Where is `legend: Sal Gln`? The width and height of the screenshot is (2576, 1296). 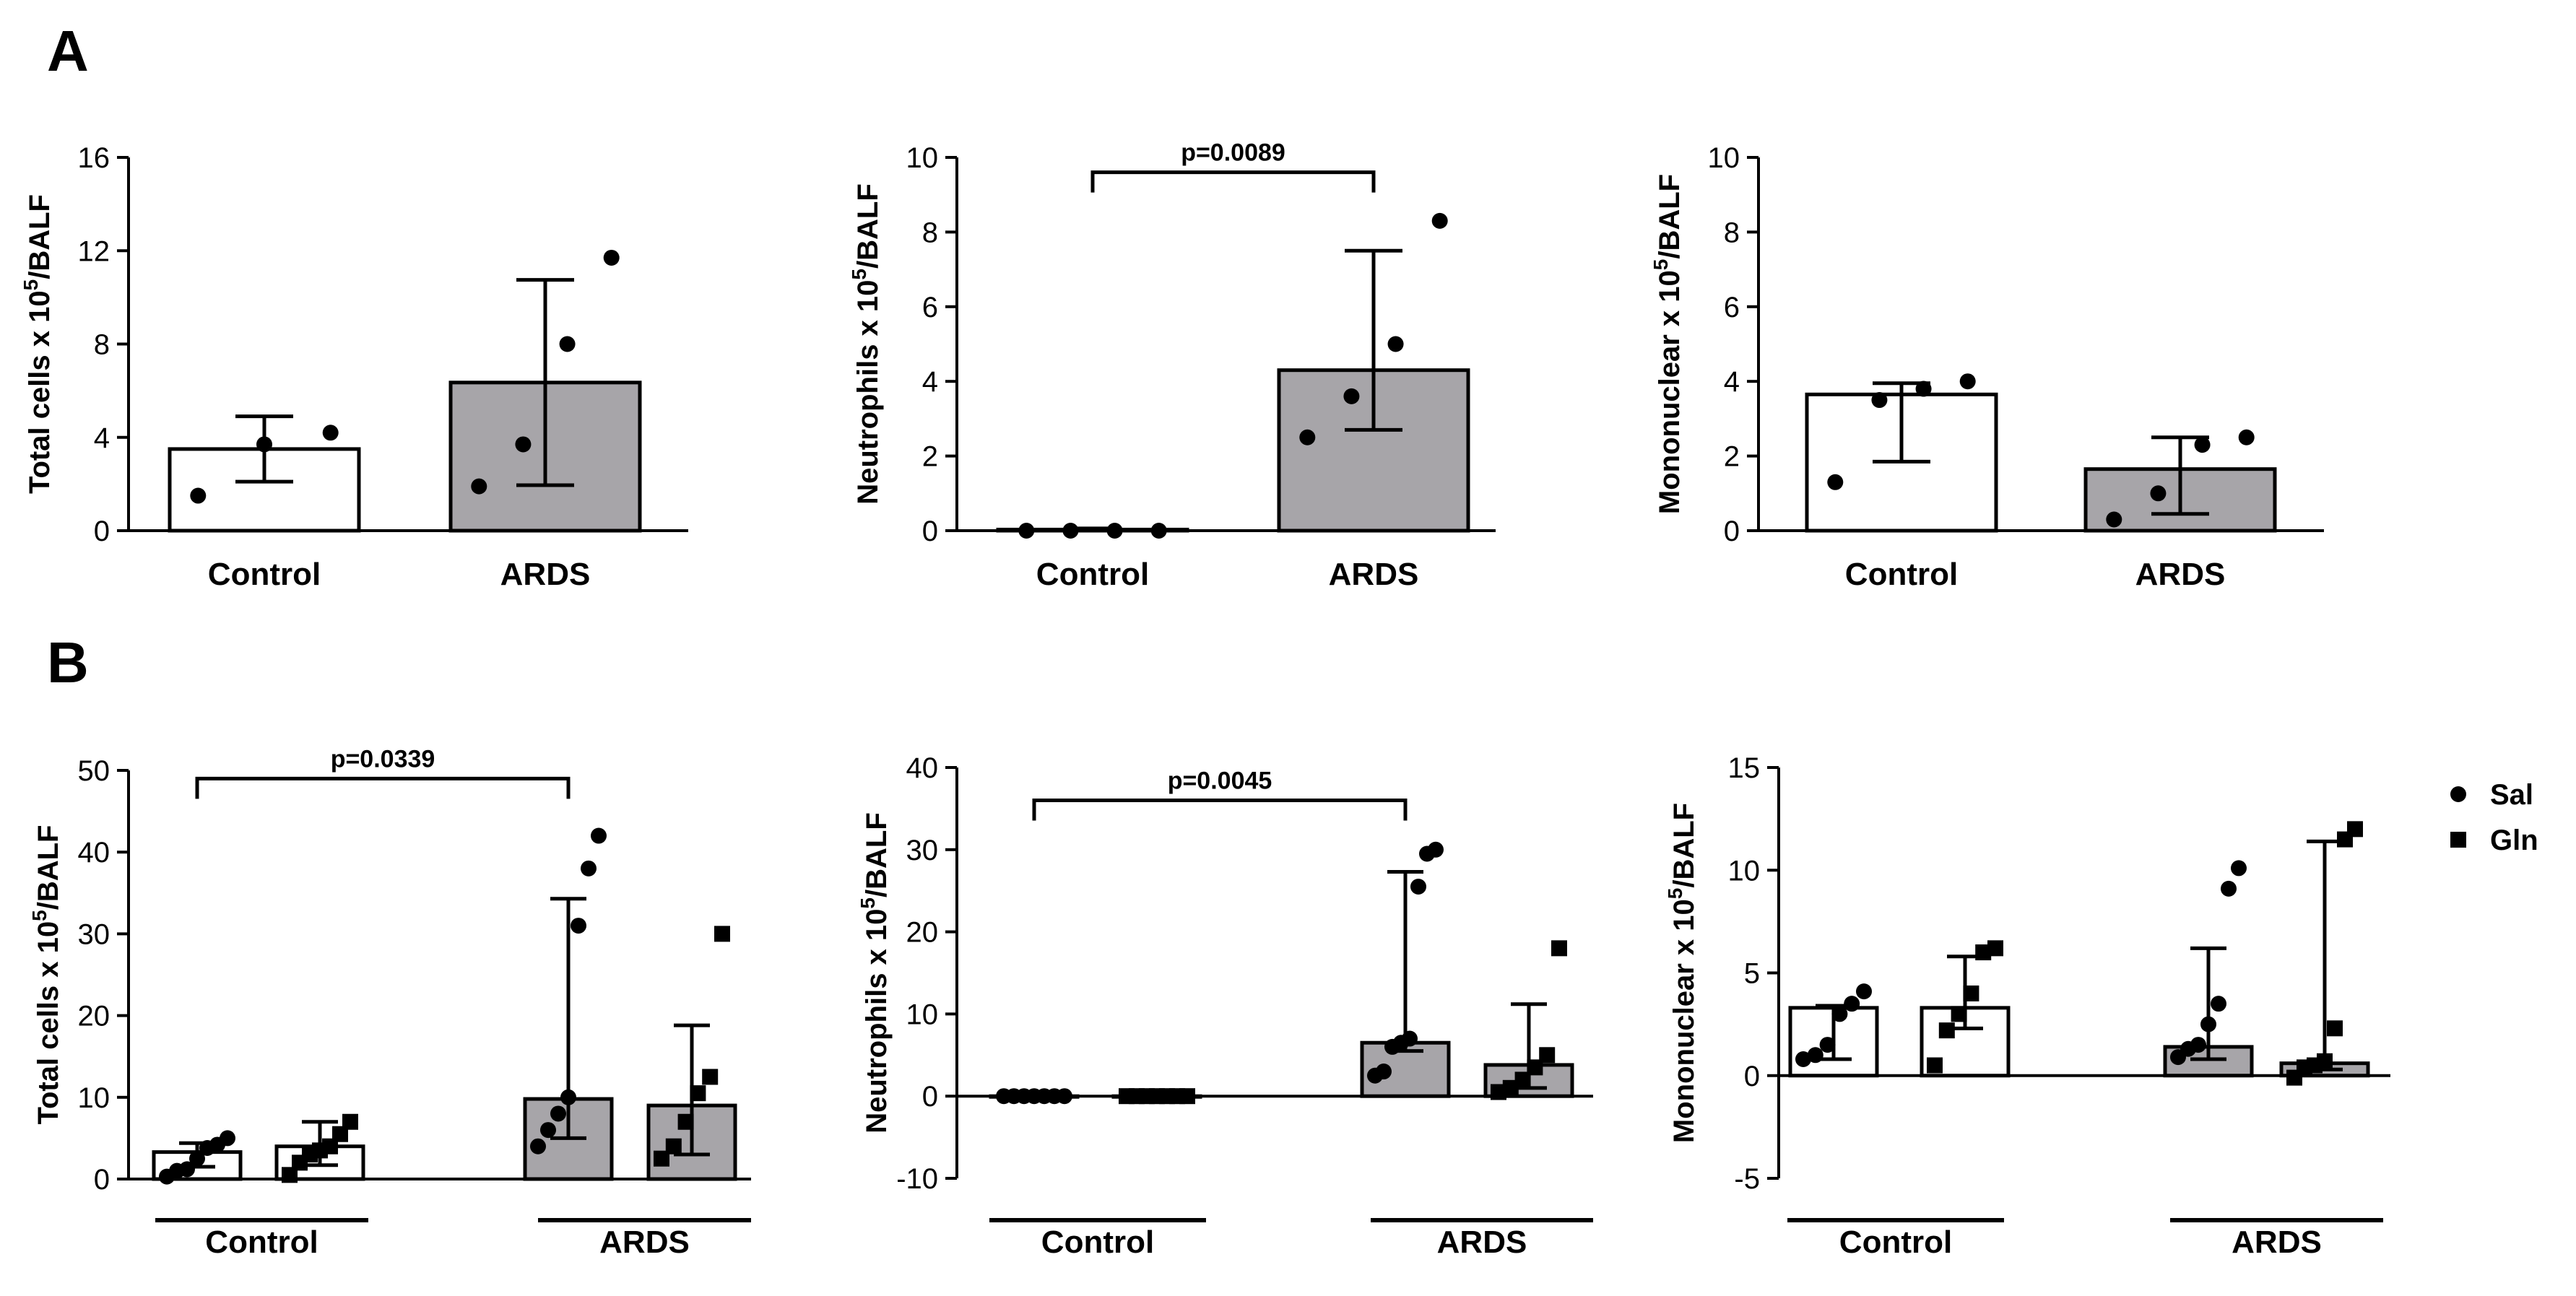 legend: Sal Gln is located at coordinates (2494, 817).